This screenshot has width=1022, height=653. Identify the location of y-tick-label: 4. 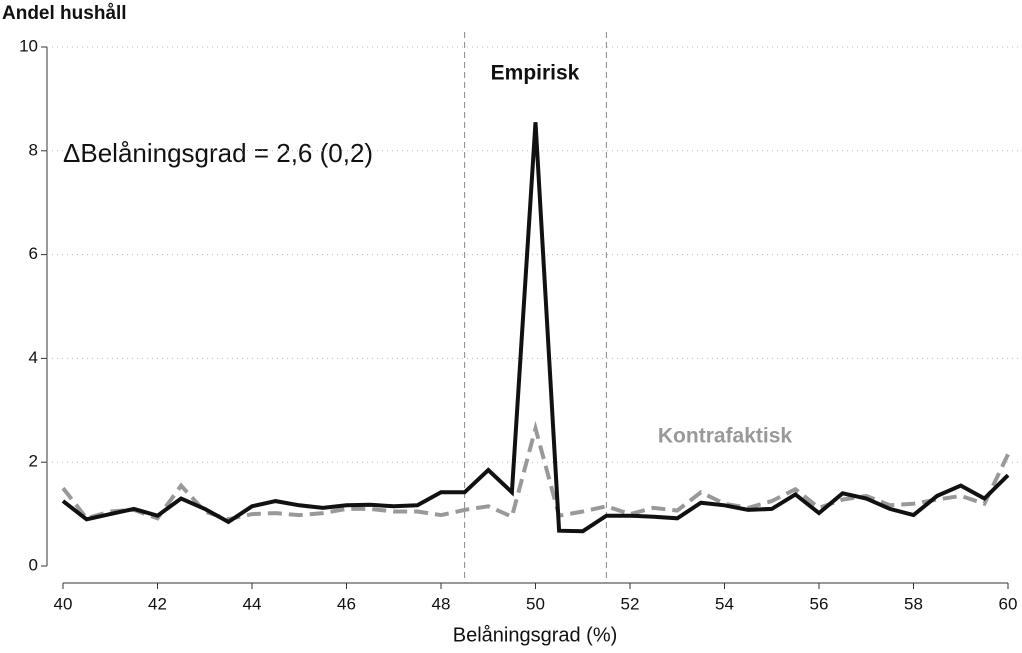
(33, 357).